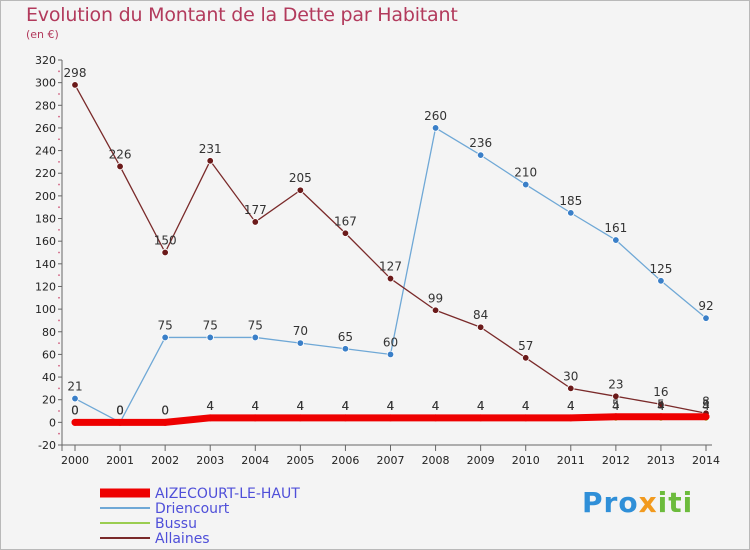 The height and width of the screenshot is (550, 750). Describe the element at coordinates (660, 392) in the screenshot. I see `data-label: 16` at that location.